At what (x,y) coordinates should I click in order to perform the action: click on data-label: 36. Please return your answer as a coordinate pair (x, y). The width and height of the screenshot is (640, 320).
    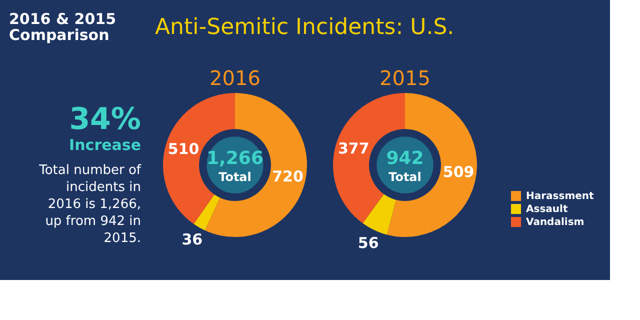
    Looking at the image, I should click on (192, 239).